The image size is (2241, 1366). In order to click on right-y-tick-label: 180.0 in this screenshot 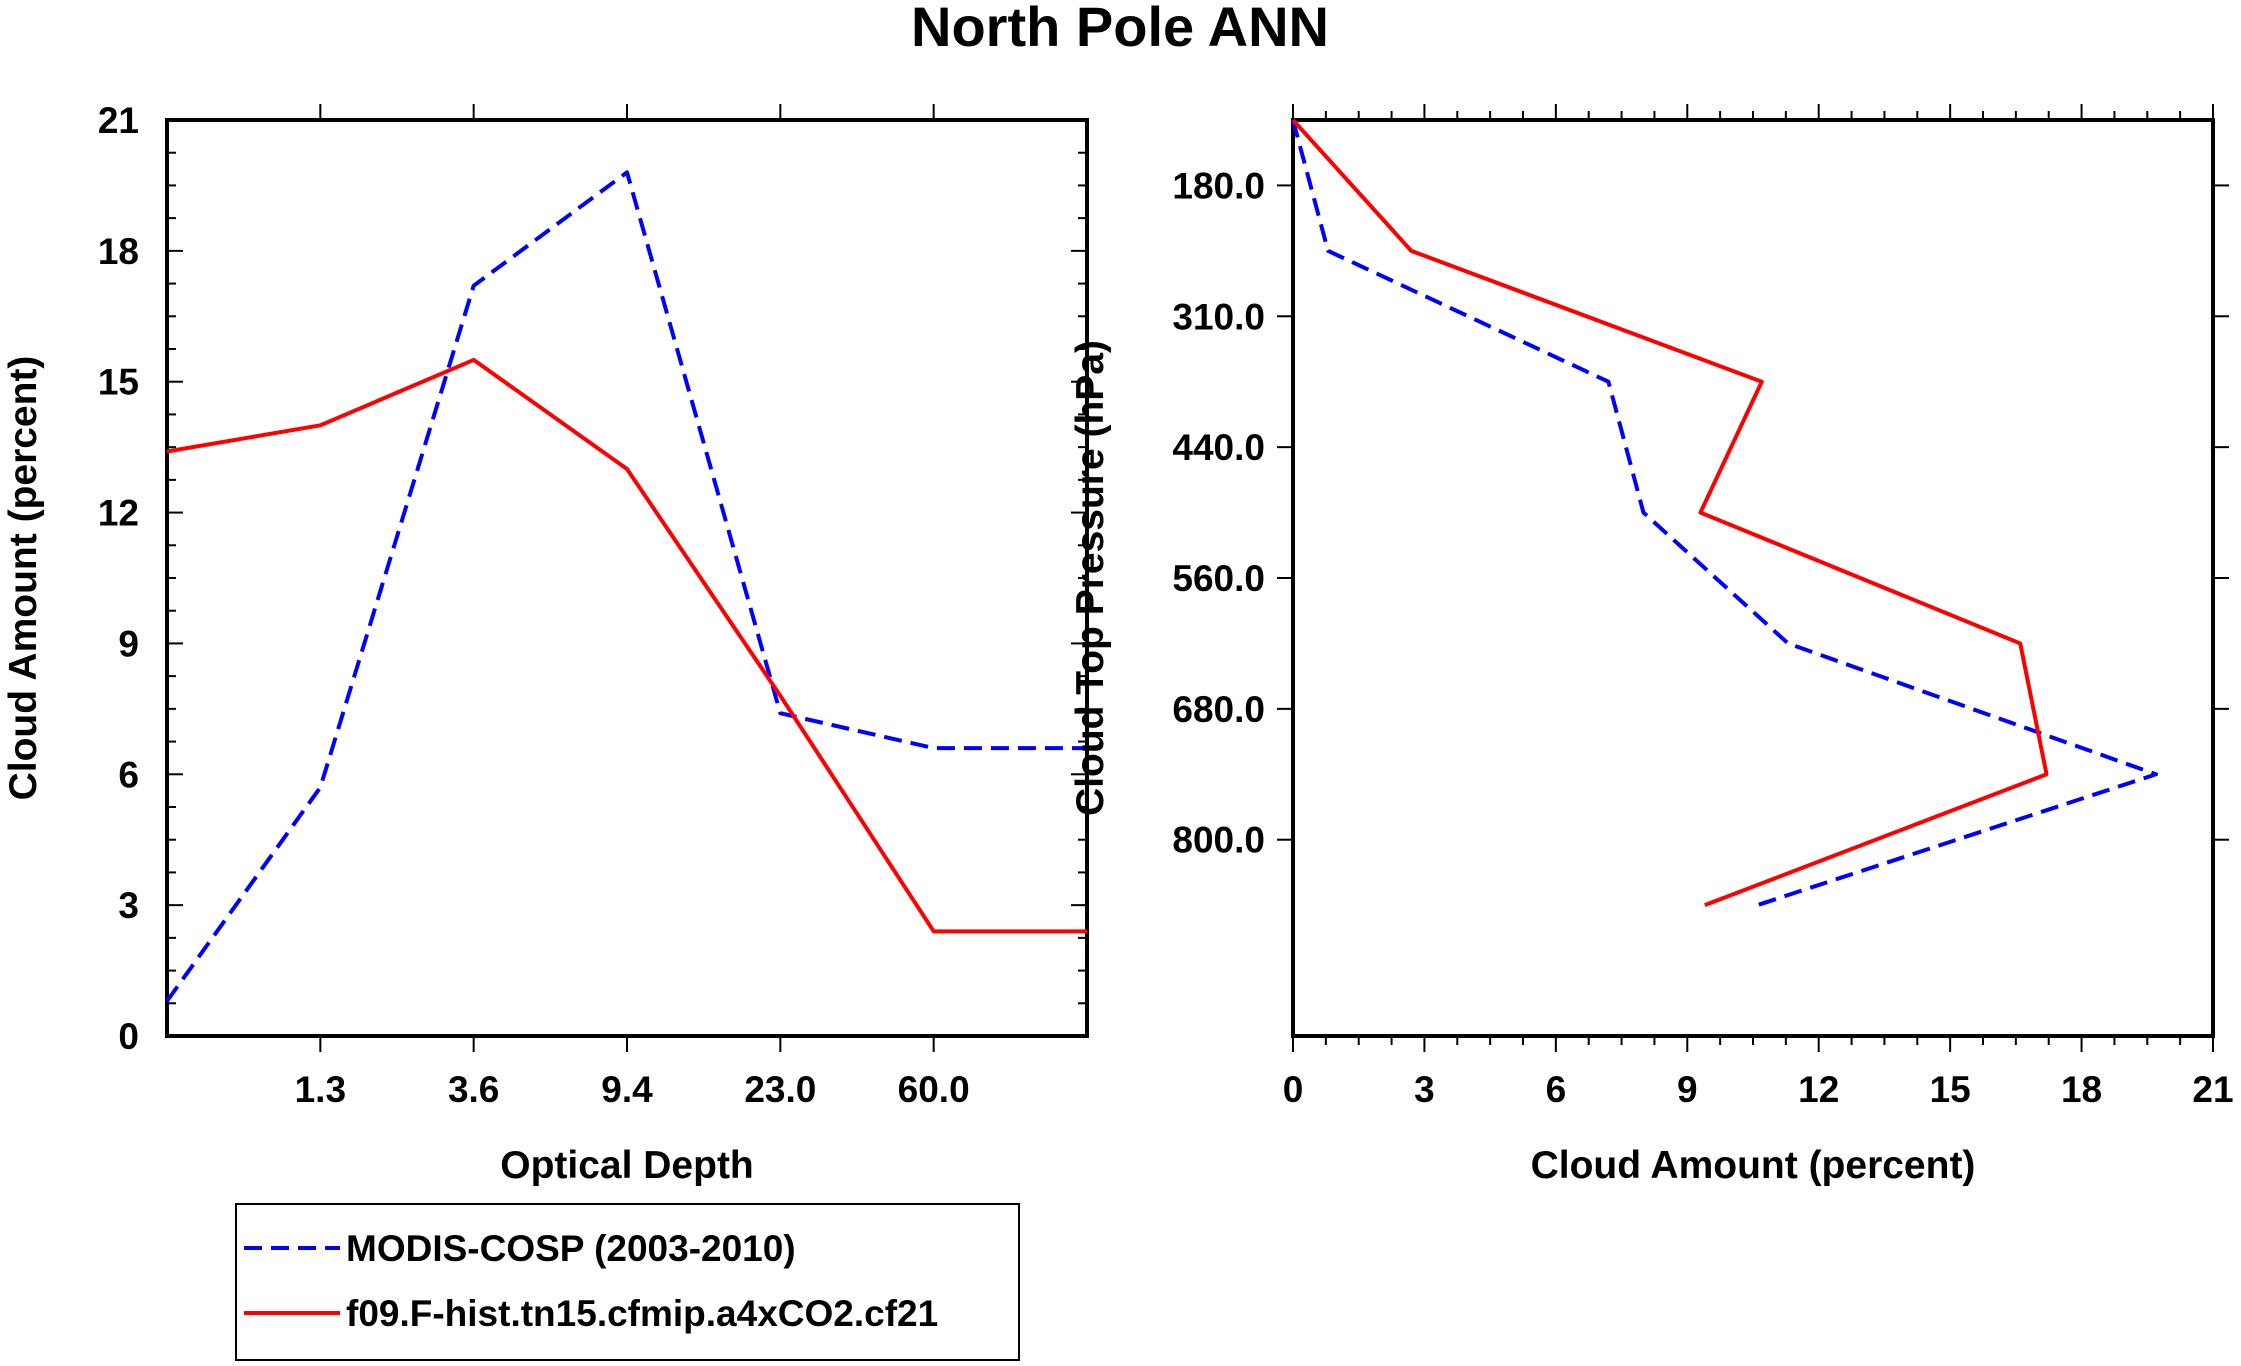, I will do `click(1218, 185)`.